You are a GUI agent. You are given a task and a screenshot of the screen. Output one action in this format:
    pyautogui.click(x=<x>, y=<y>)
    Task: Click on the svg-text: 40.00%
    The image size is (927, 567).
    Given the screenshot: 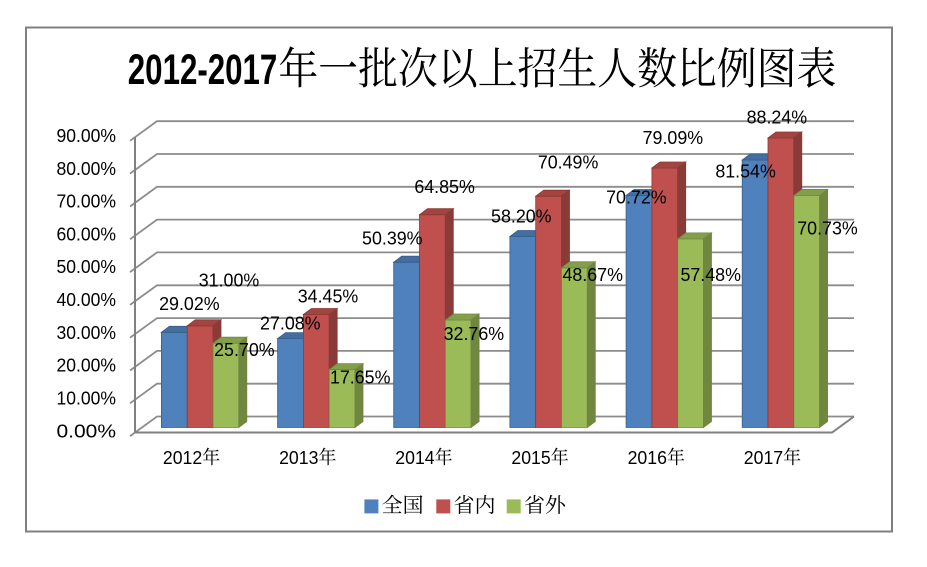 What is the action you would take?
    pyautogui.click(x=87, y=299)
    